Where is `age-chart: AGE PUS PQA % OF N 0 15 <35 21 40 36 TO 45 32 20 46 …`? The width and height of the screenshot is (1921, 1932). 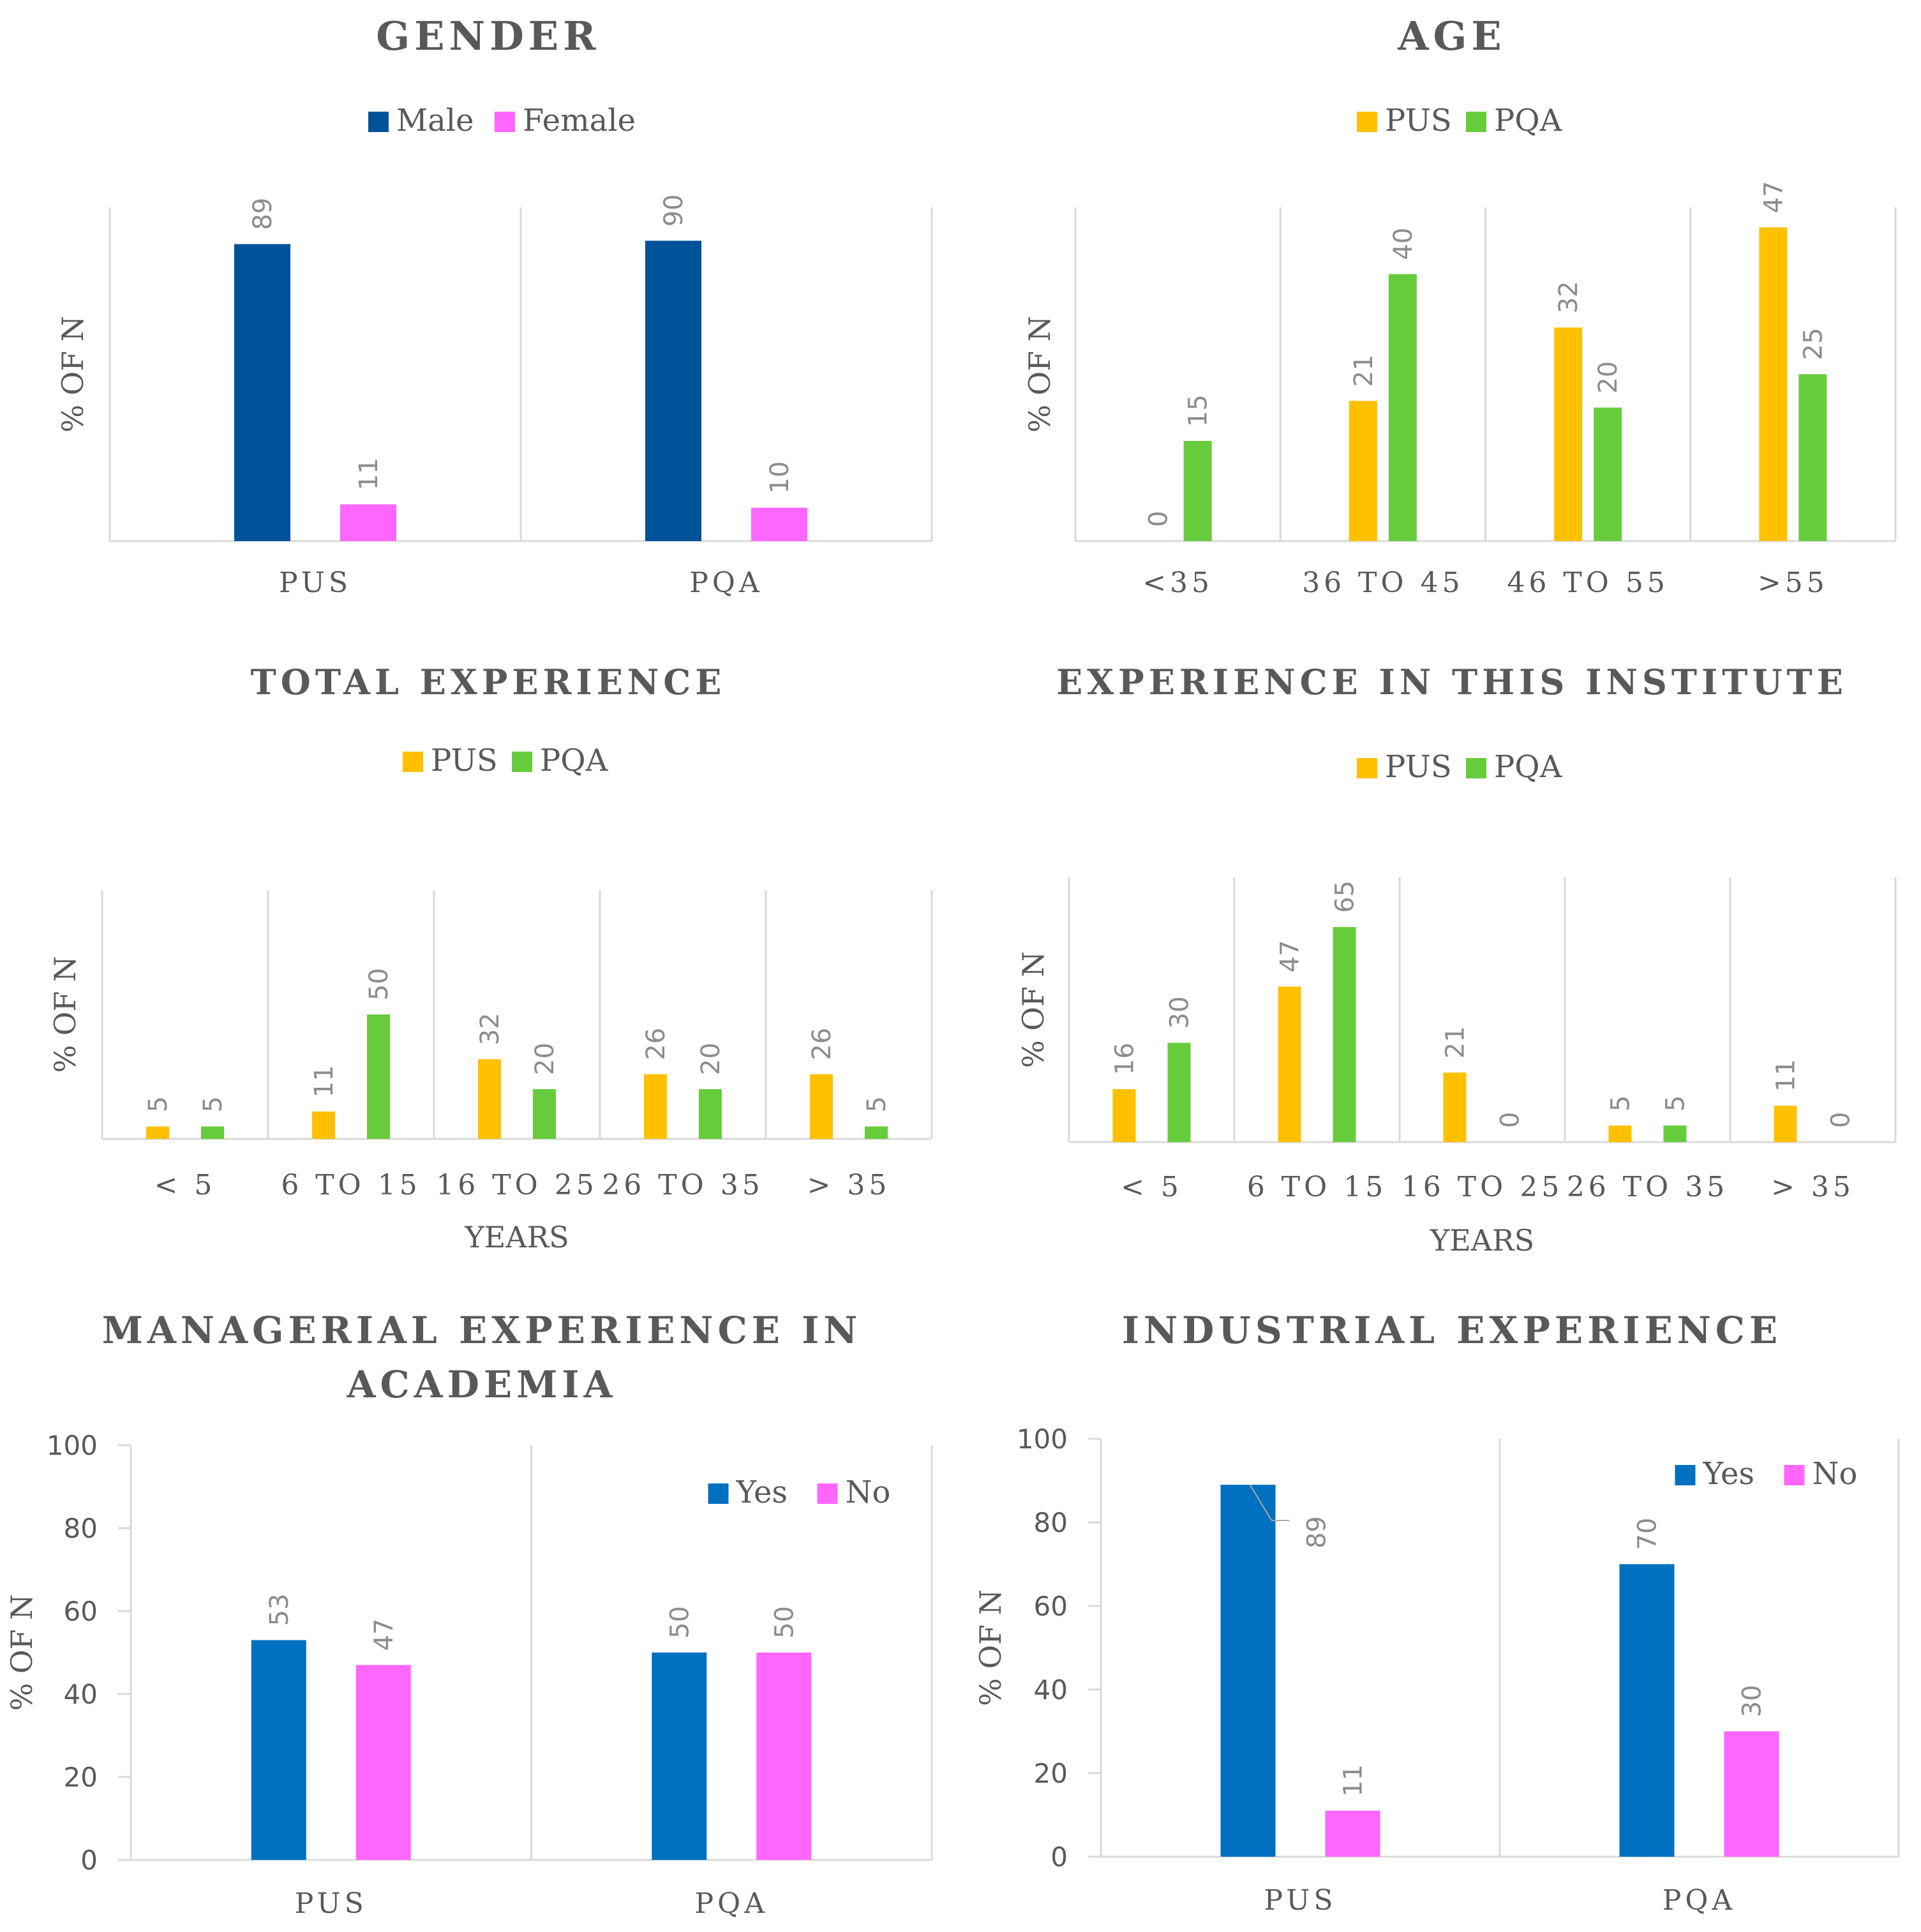
age-chart: AGE PUS PQA % OF N 0 15 <35 21 40 36 TO 45 32 20 46 … is located at coordinates (1459, 306).